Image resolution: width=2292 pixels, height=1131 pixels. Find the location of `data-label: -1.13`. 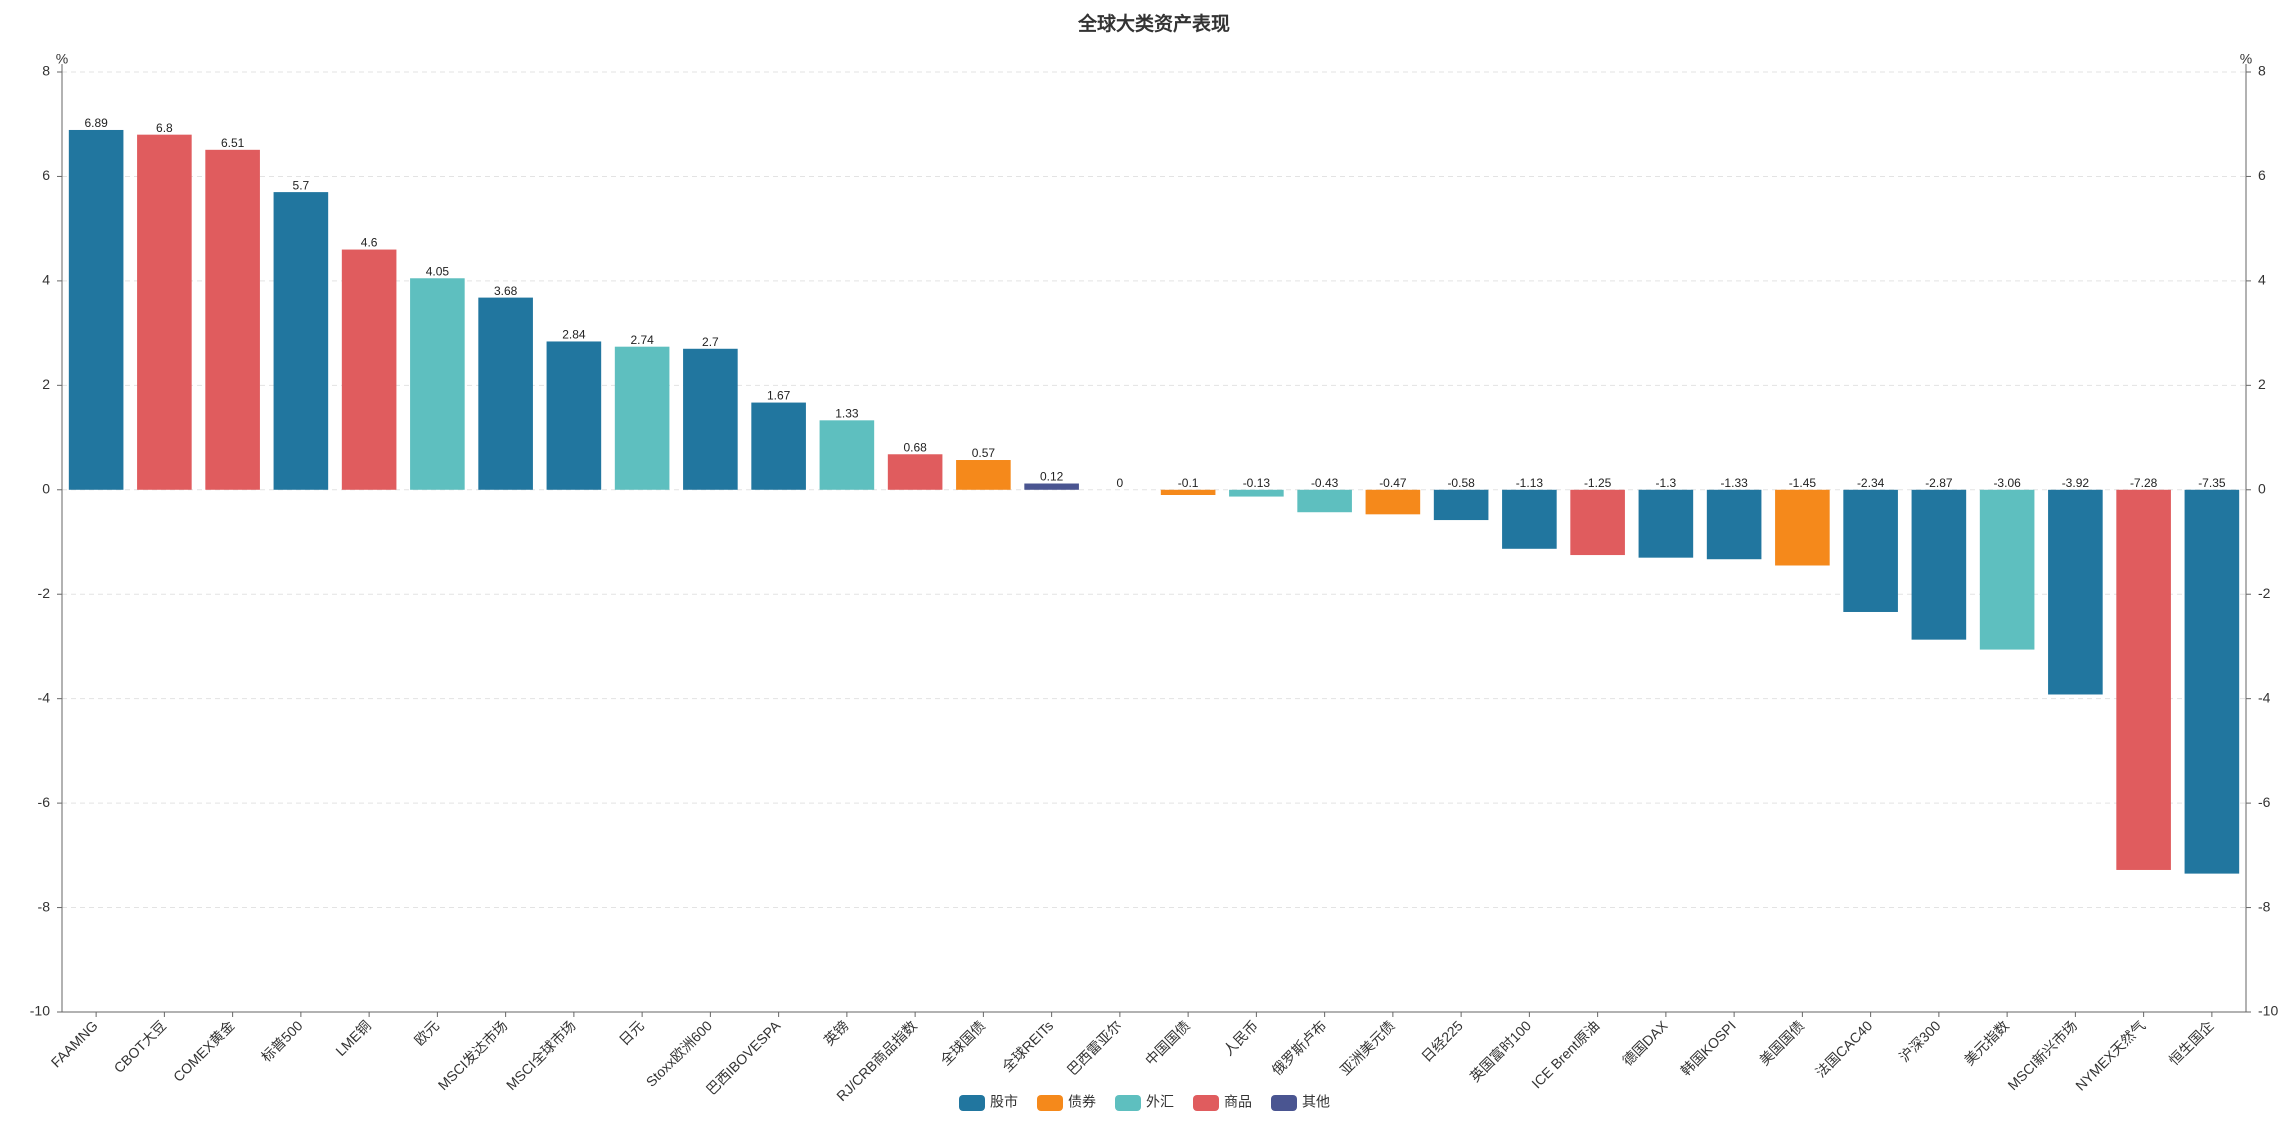

data-label: -1.13 is located at coordinates (1530, 483).